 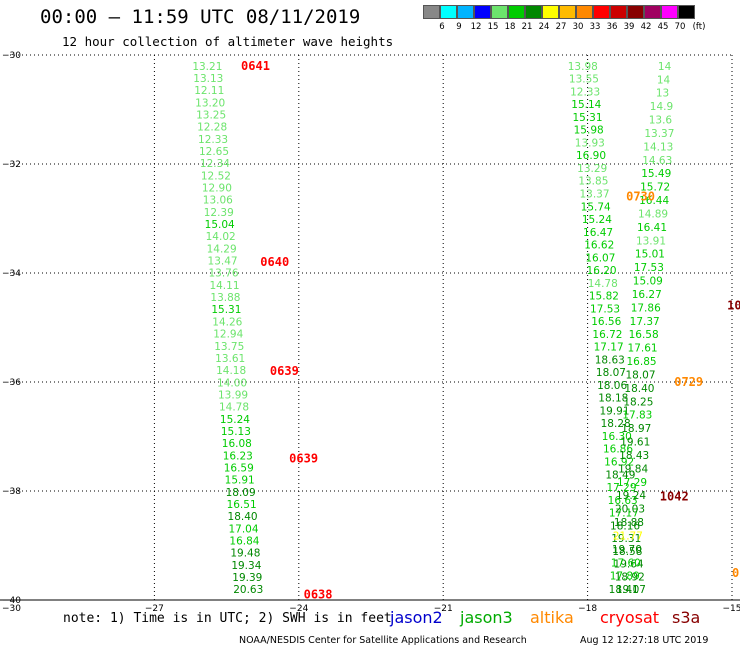 I want to click on wave-height-value: 18.97, so click(x=636, y=429).